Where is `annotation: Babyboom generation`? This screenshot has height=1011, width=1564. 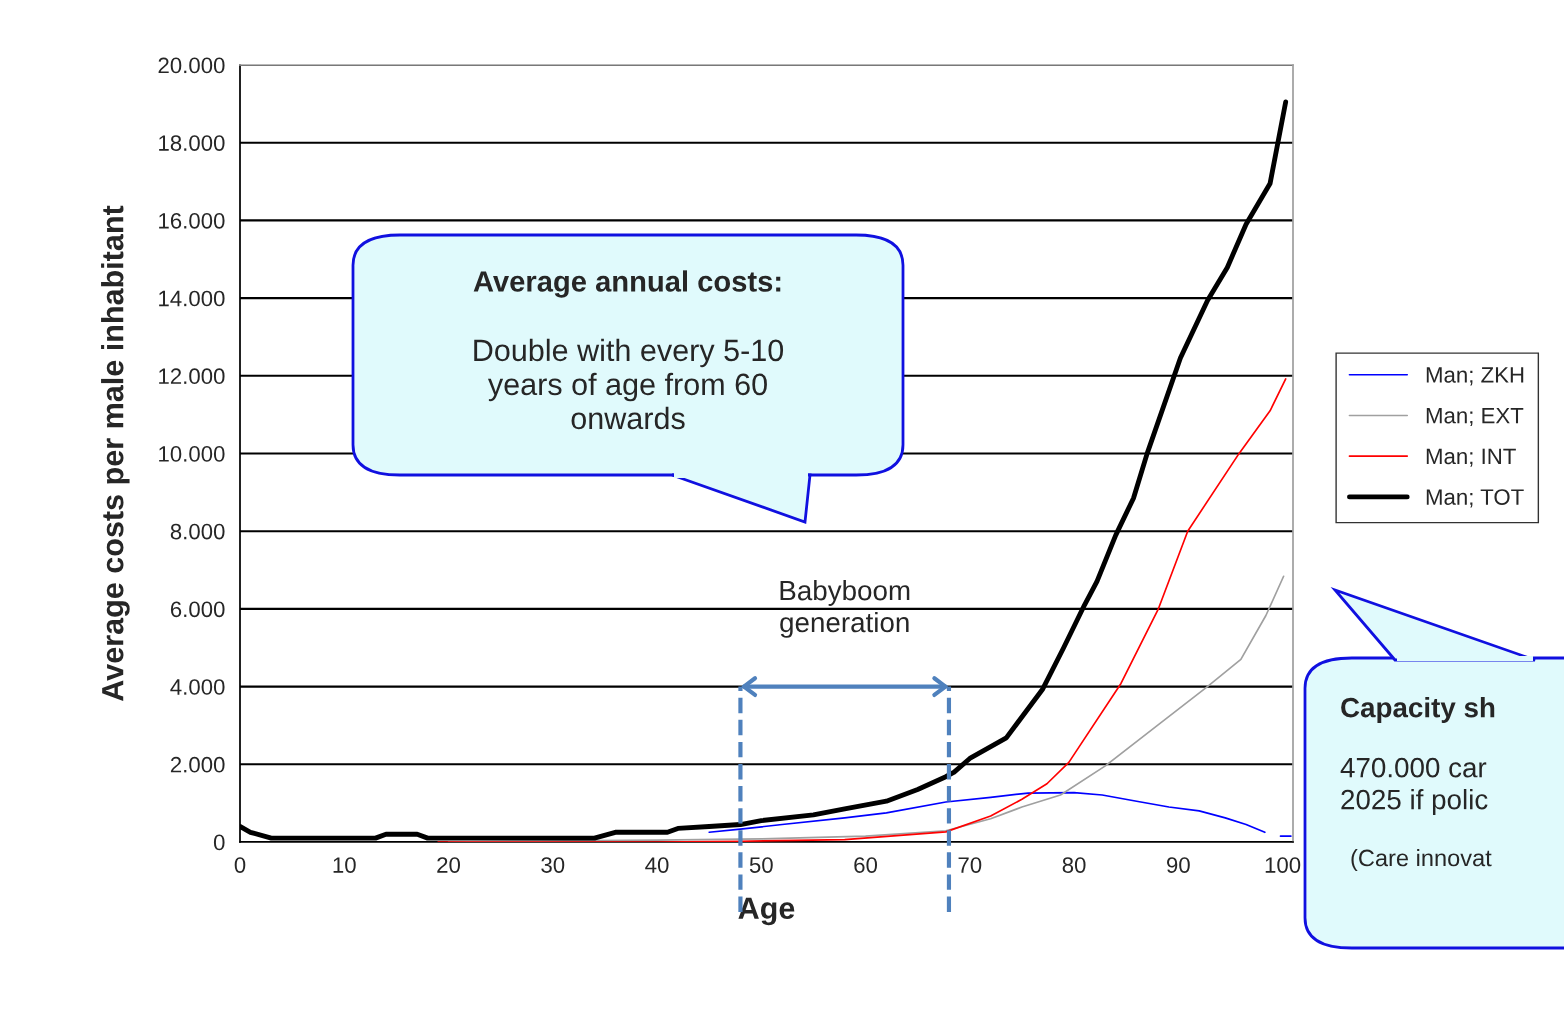
annotation: Babyboom generation is located at coordinates (845, 608).